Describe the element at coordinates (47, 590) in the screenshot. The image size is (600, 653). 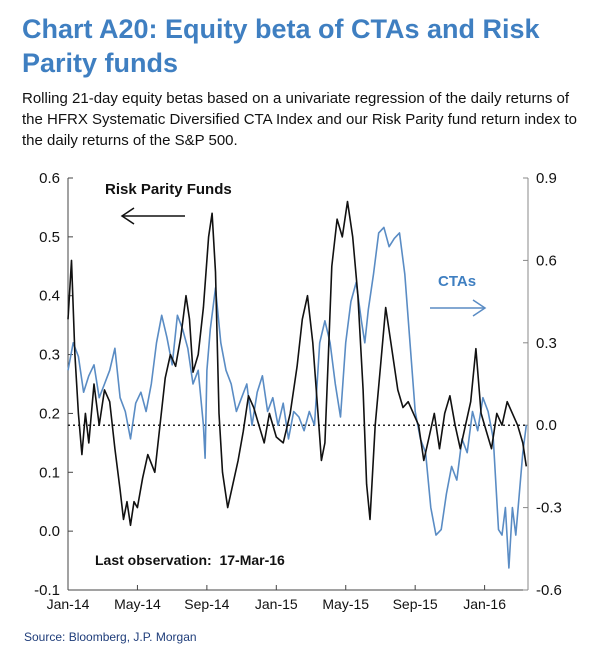
I see `left-tick-label: -0.1` at that location.